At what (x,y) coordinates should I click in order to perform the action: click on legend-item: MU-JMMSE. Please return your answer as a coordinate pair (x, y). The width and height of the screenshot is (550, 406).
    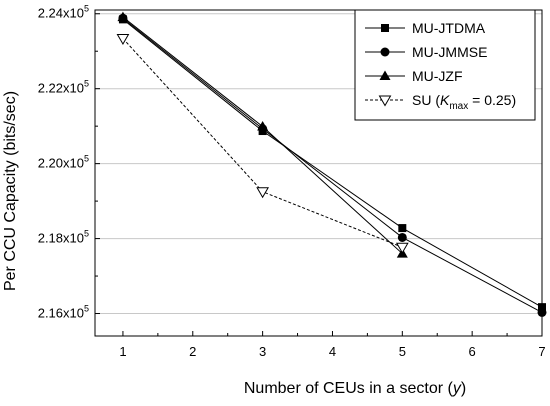
    Looking at the image, I should click on (426, 52).